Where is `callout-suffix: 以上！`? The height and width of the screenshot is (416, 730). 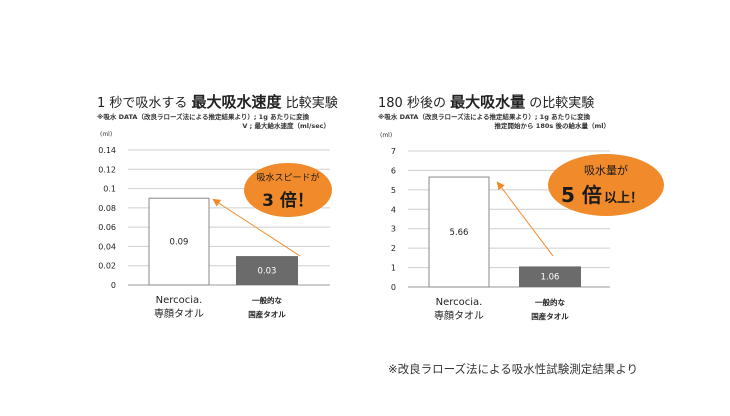
callout-suffix: 以上！ is located at coordinates (623, 198).